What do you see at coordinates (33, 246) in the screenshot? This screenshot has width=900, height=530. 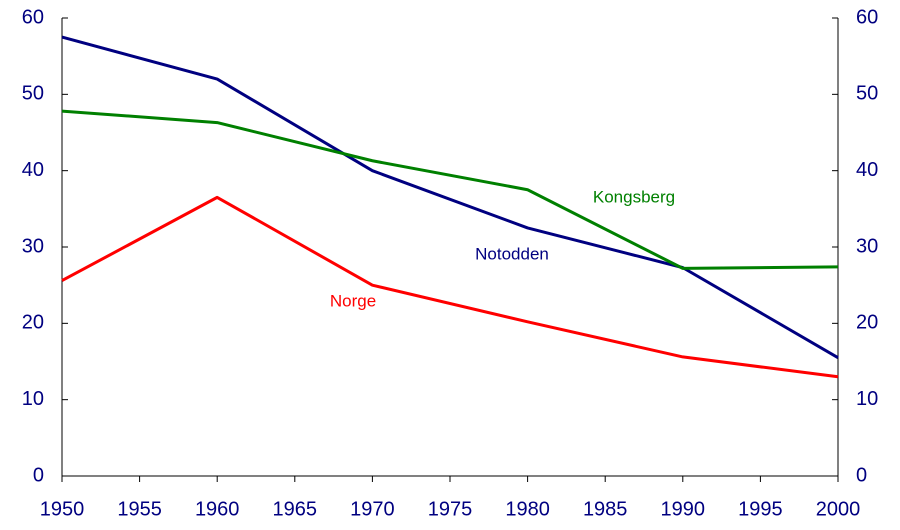 I see `y-tick-label: 30` at bounding box center [33, 246].